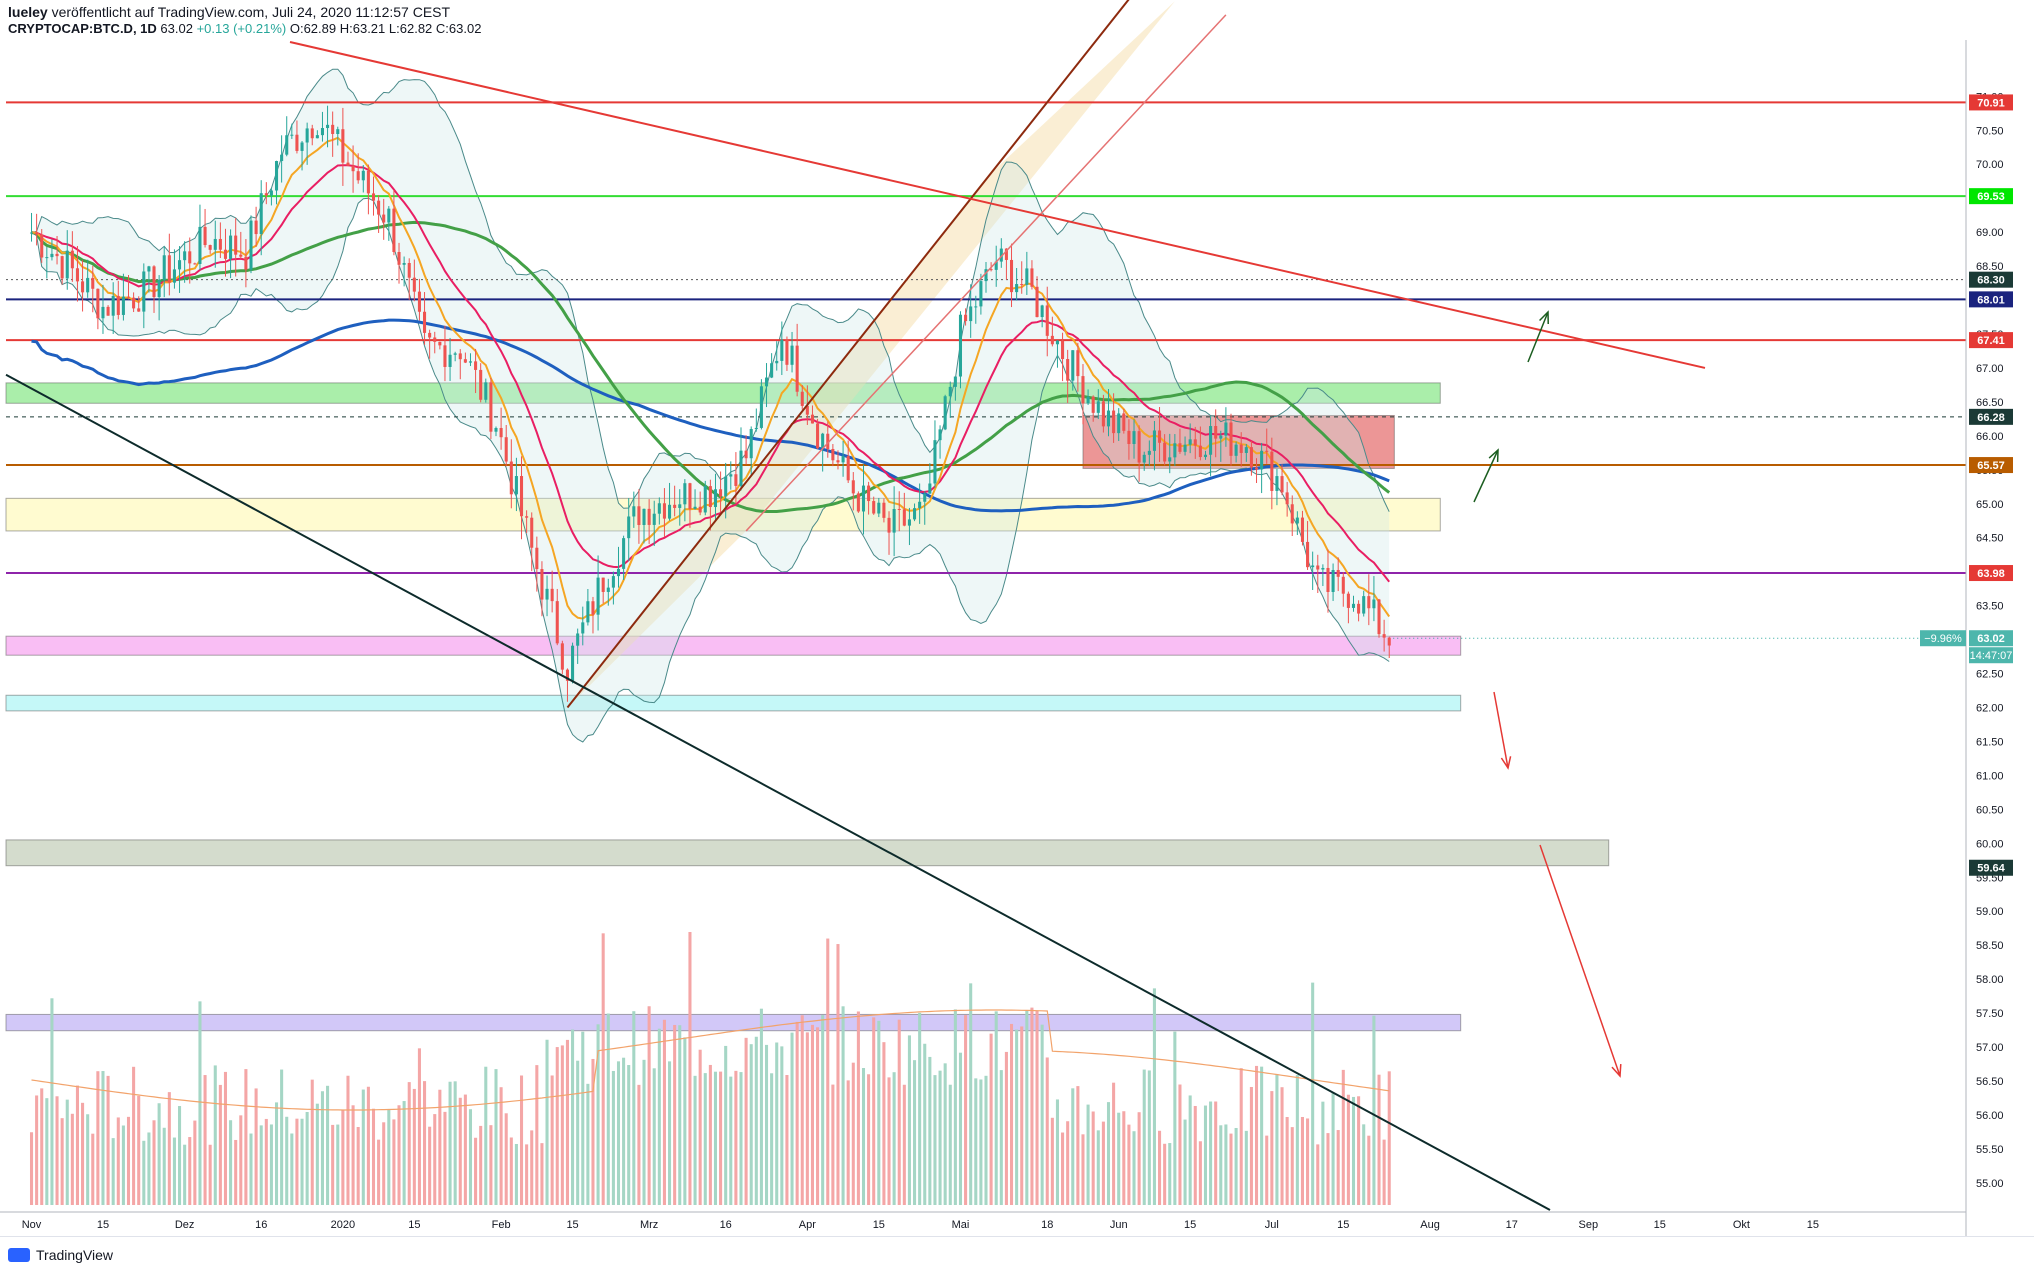 Image resolution: width=2034 pixels, height=1273 pixels. What do you see at coordinates (1506, 763) in the screenshot?
I see `arrow-down-1-head` at bounding box center [1506, 763].